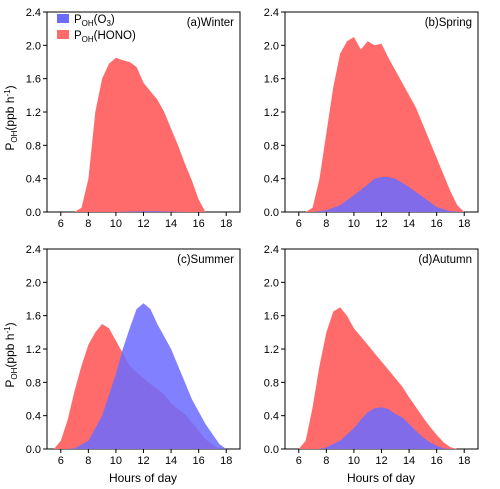 The height and width of the screenshot is (489, 500). I want to click on legend-swatch-hono, so click(63, 34).